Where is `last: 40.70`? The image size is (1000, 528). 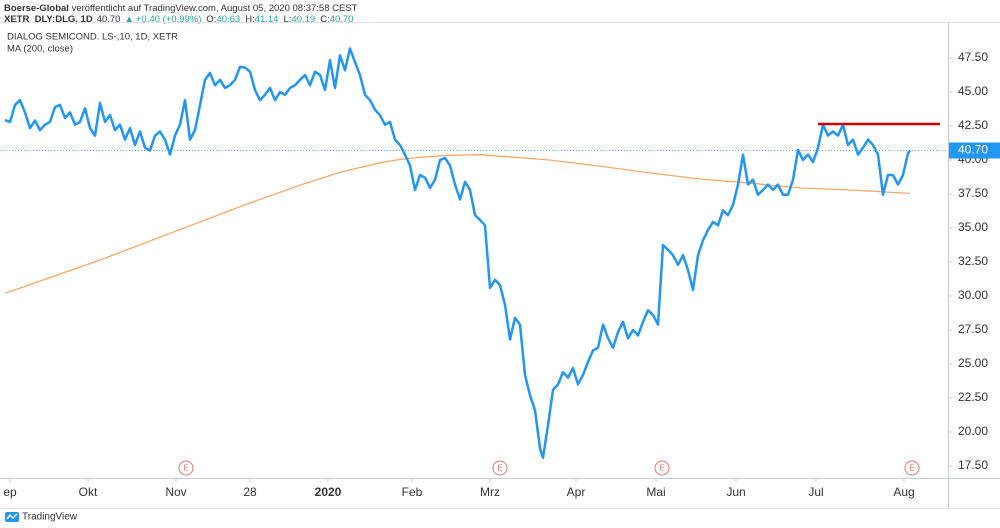
last: 40.70 is located at coordinates (109, 19).